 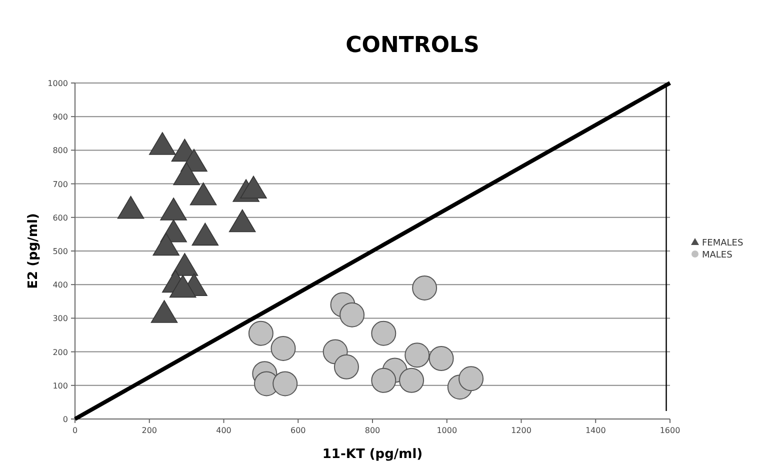 What do you see at coordinates (60, 285) in the screenshot?
I see `y-tick-label: 400` at bounding box center [60, 285].